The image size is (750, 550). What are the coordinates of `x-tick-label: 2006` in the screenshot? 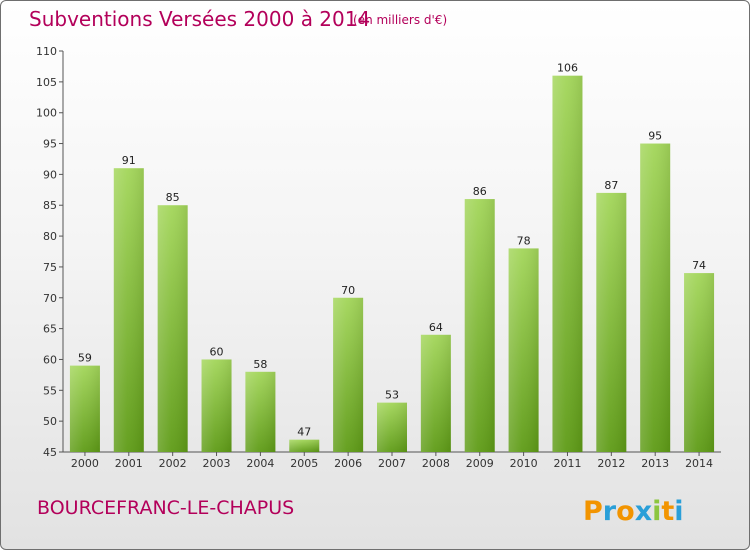 It's located at (348, 463).